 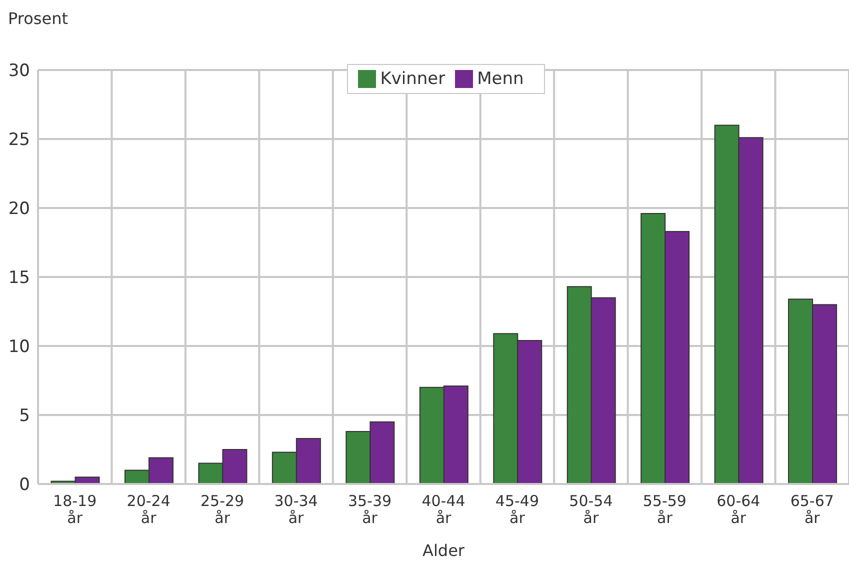 I want to click on legend-label: Kvinner, so click(x=413, y=79).